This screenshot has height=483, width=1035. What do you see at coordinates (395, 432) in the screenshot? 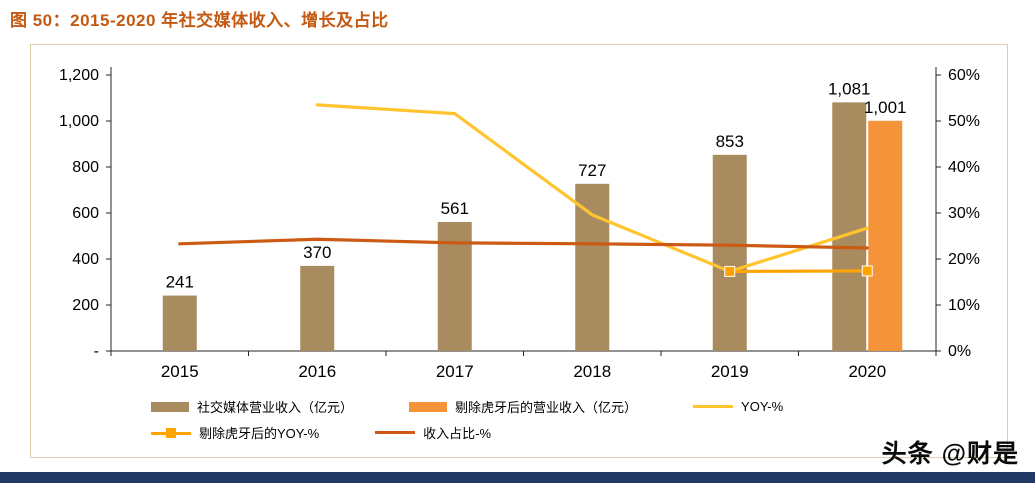
I see `legend-swatch-revenue-share-line` at bounding box center [395, 432].